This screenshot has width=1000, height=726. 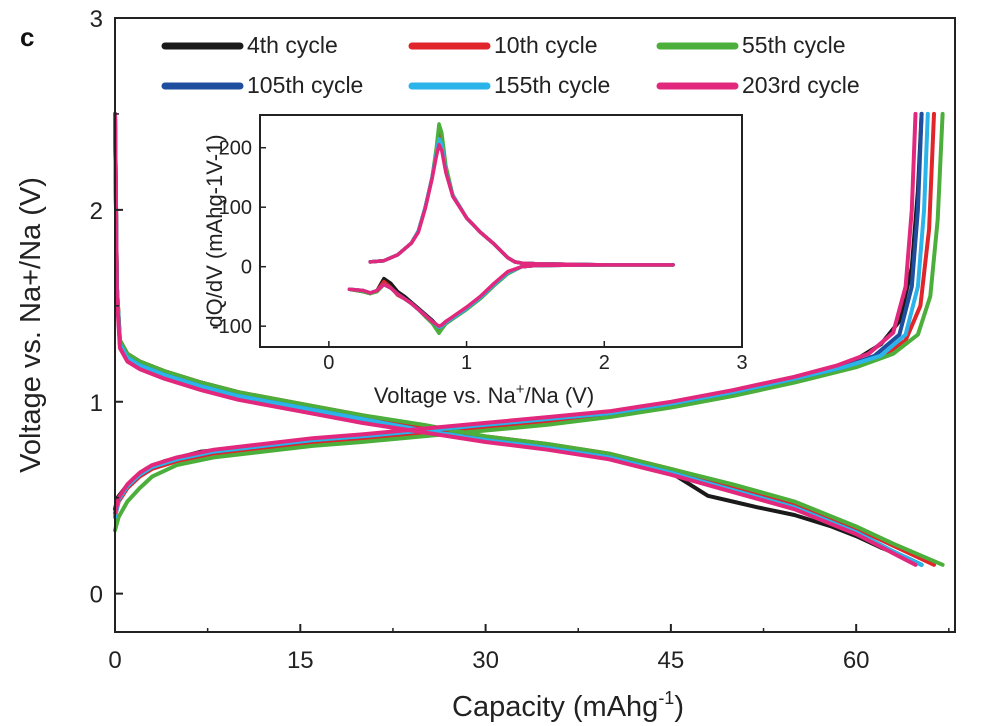 I want to click on inset-series-group, so click(x=511, y=229).